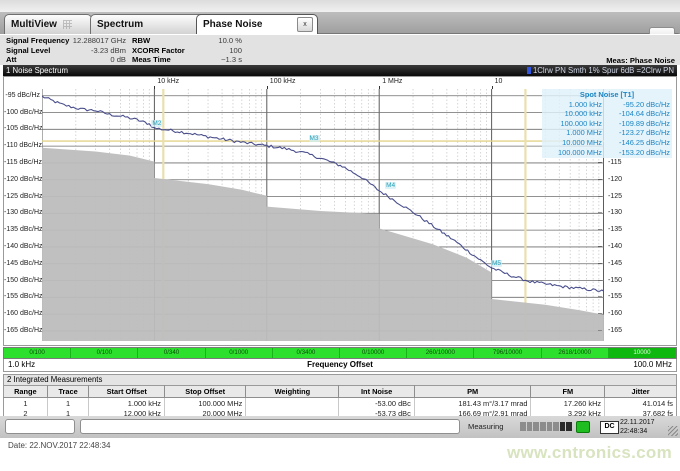  Describe the element at coordinates (673, 431) in the screenshot. I see `resize-grip-icon` at that location.